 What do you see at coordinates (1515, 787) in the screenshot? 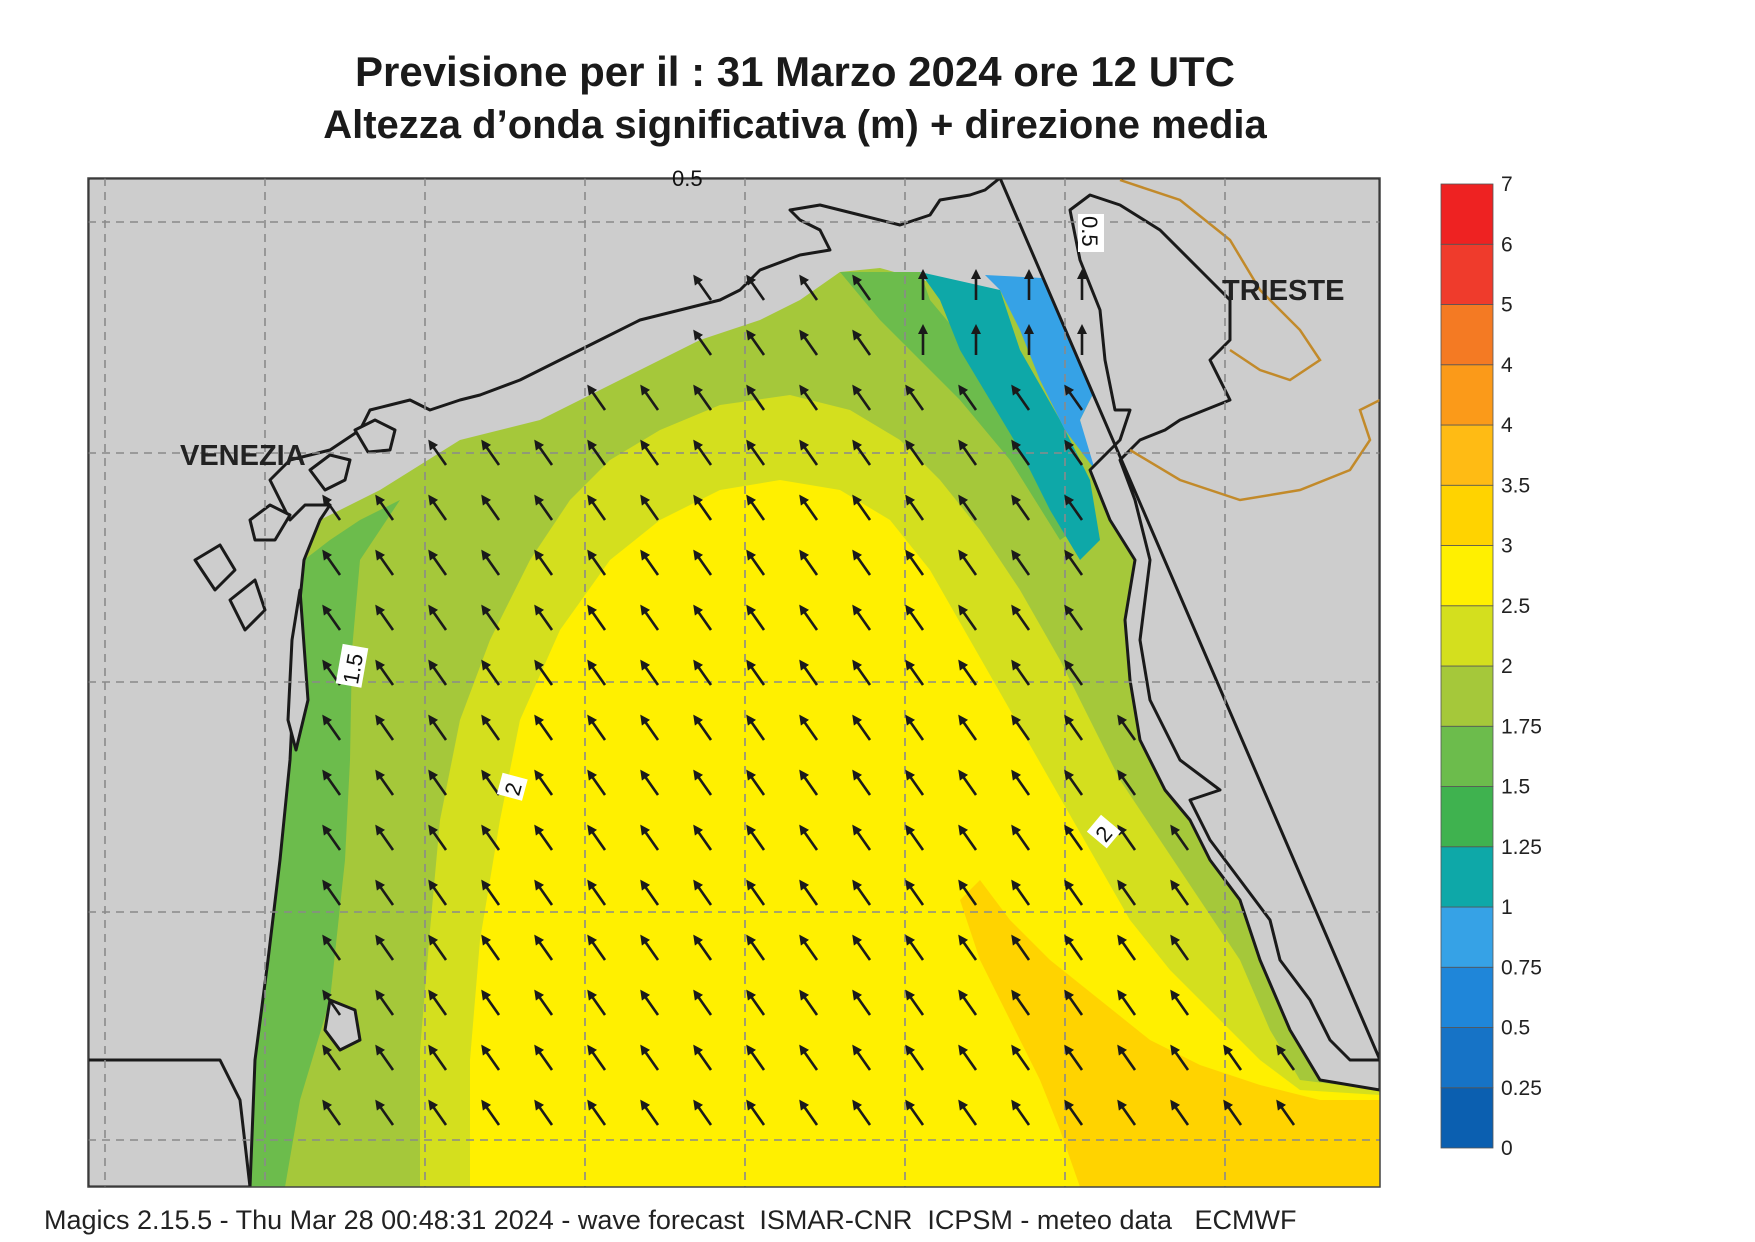
I see `colorbar-tick-label: 1.5` at bounding box center [1515, 787].